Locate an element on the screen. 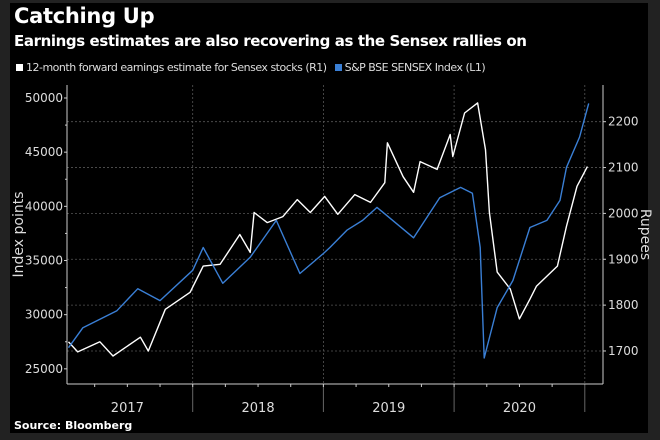  source-note: Source: Bloomberg is located at coordinates (73, 425).